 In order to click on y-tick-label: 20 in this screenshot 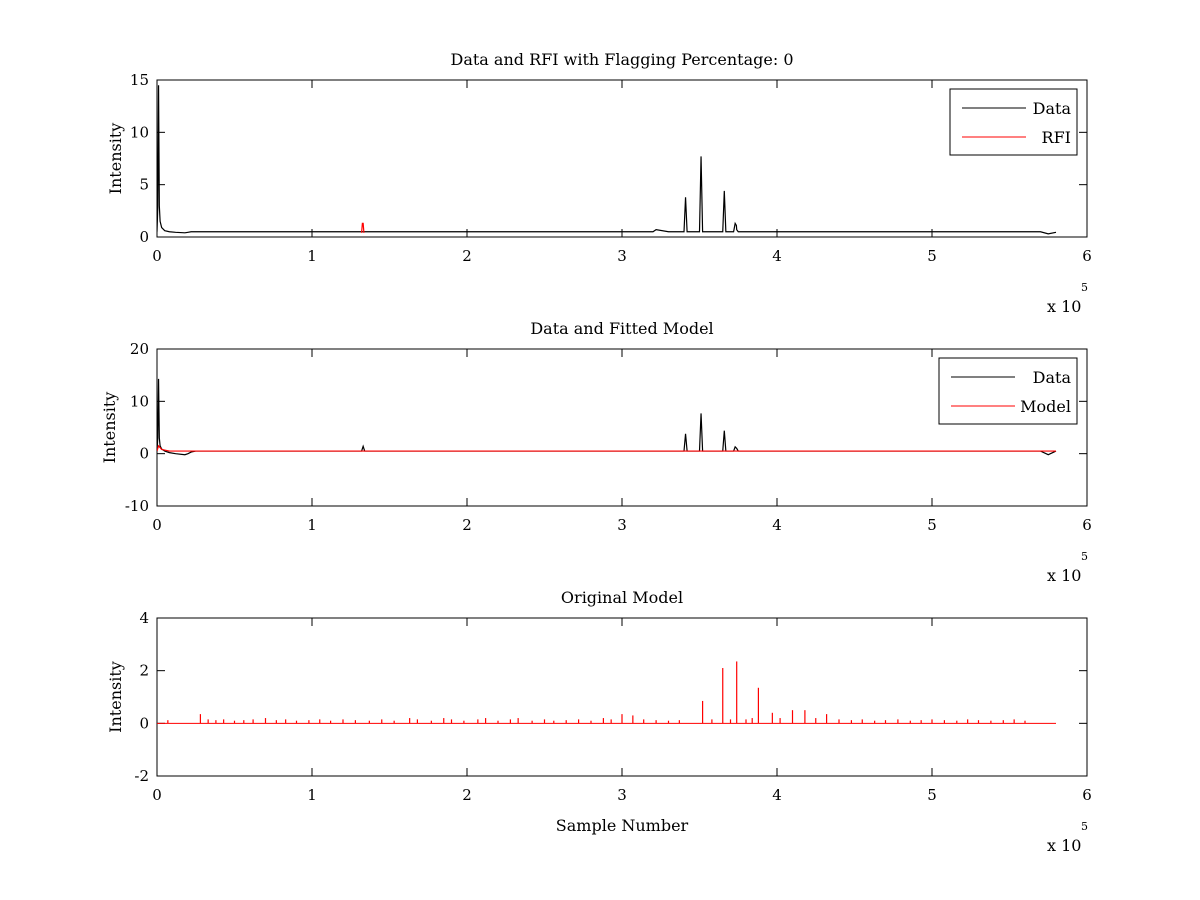, I will do `click(139, 349)`.